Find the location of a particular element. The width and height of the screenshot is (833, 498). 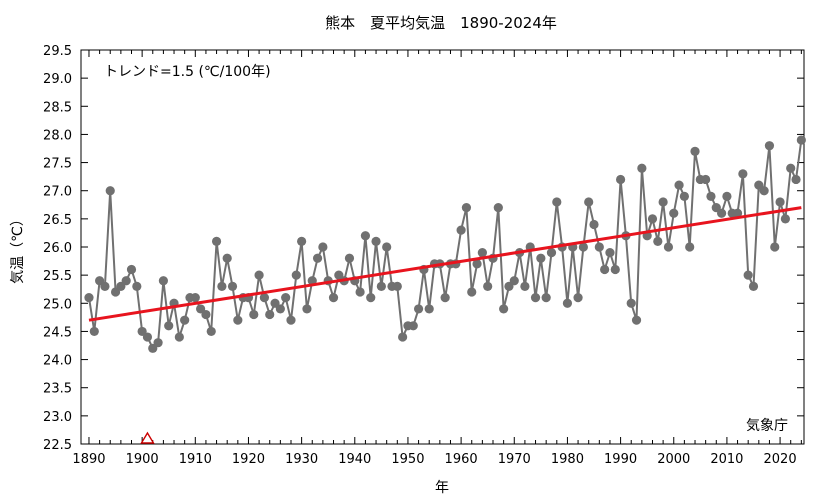

y-tick-label: 24.0 is located at coordinates (57, 361).